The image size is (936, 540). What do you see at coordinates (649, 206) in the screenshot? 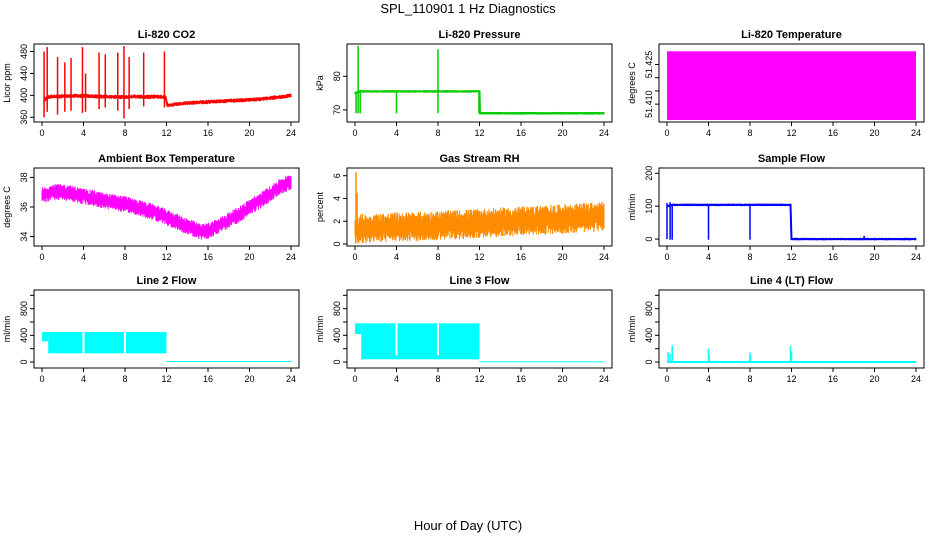
I see `y-tick-label: 100` at bounding box center [649, 206].